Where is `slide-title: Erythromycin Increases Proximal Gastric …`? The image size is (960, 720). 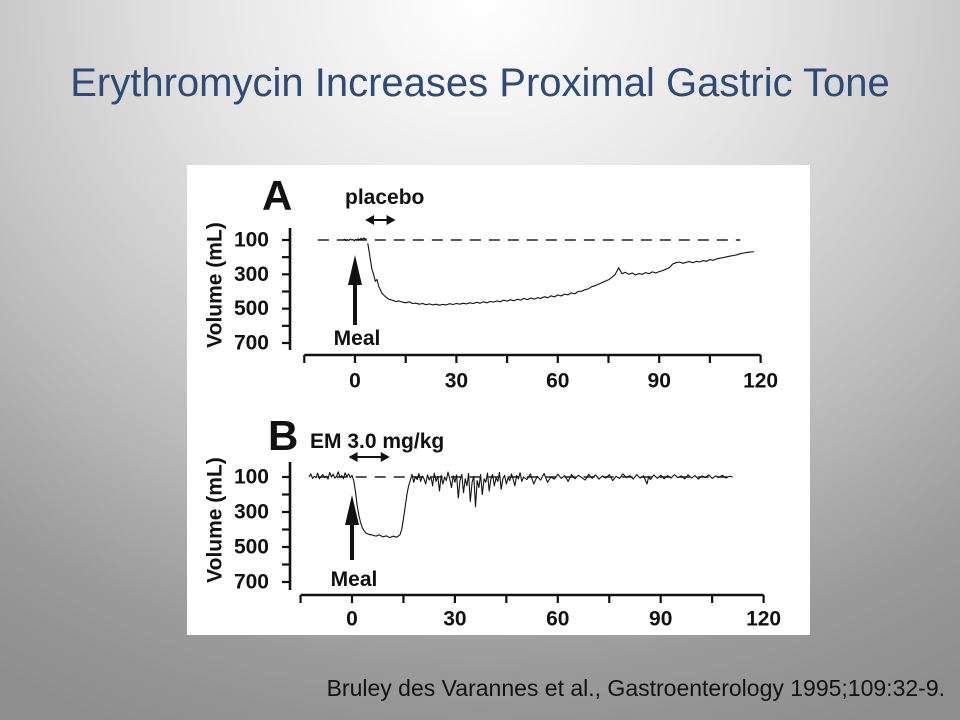
slide-title: Erythromycin Increases Proximal Gastric … is located at coordinates (480, 83).